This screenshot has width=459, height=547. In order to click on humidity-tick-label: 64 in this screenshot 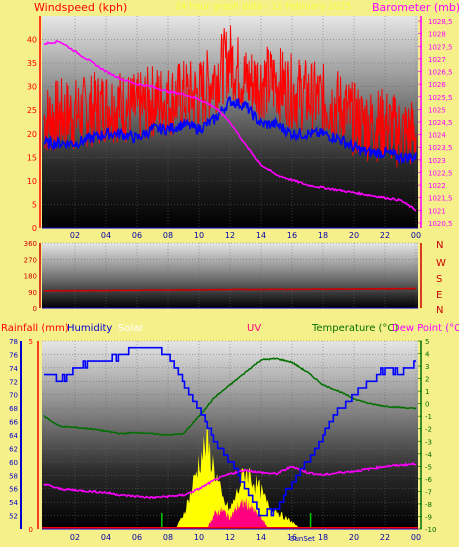, I will do `click(13, 436)`.